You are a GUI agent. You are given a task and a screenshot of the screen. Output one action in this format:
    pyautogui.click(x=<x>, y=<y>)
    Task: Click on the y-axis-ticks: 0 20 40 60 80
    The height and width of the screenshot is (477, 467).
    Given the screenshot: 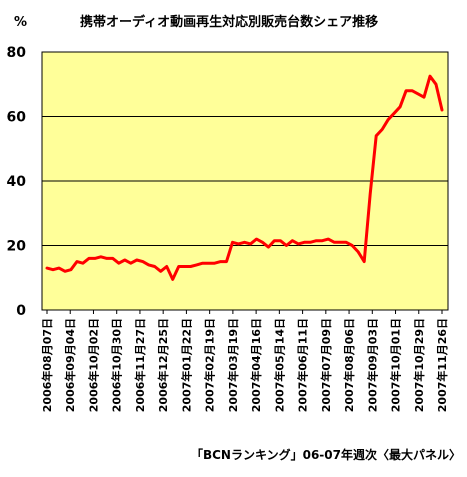 What is the action you would take?
    pyautogui.click(x=17, y=182)
    